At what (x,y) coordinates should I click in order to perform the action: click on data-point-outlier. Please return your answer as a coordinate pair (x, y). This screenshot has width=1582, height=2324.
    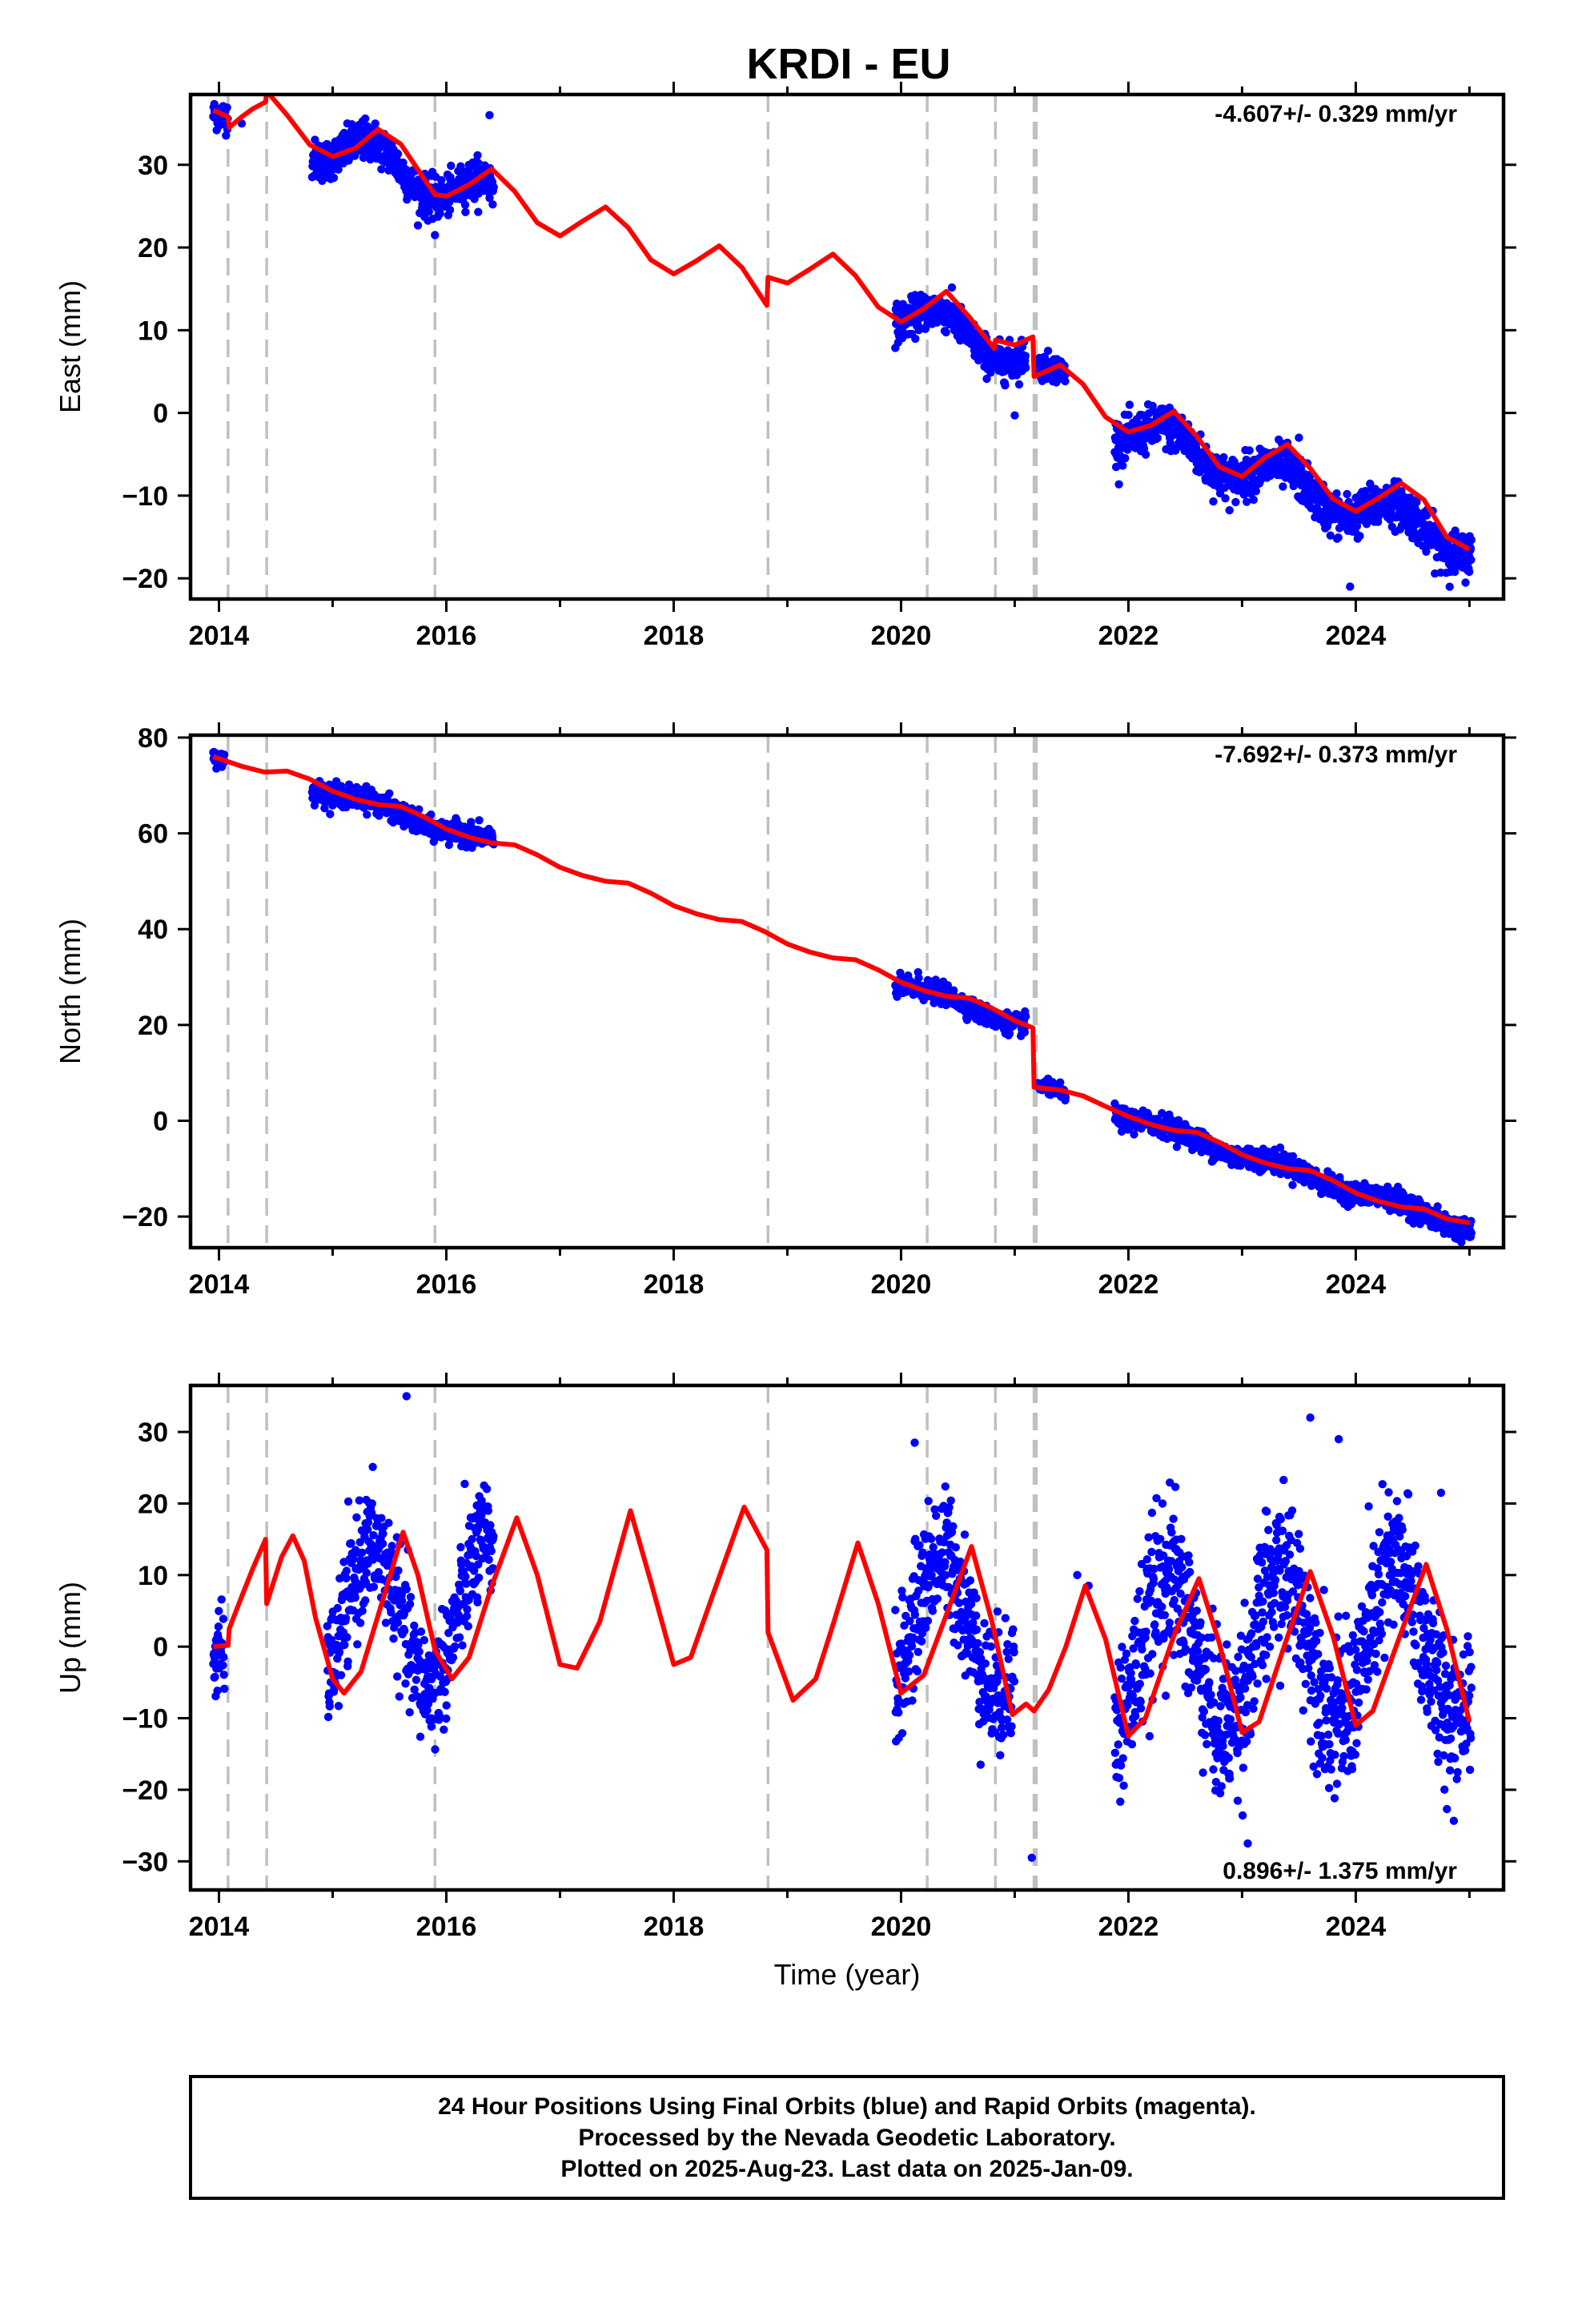
    Looking at the image, I should click on (1060, 1082).